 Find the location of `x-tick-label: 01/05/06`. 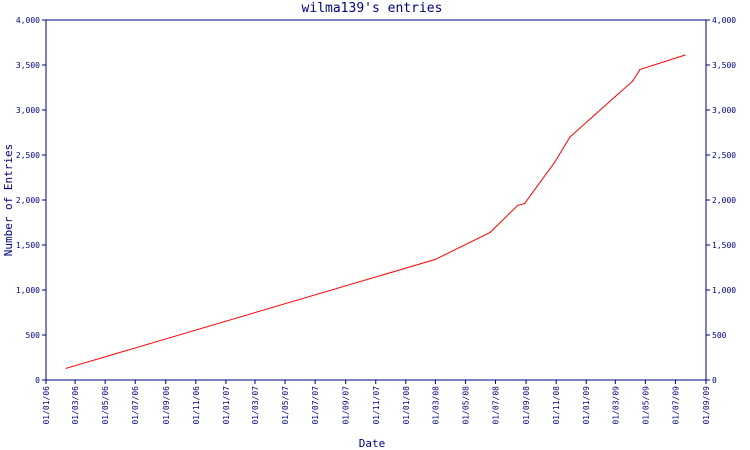

x-tick-label: 01/05/06 is located at coordinates (105, 405).